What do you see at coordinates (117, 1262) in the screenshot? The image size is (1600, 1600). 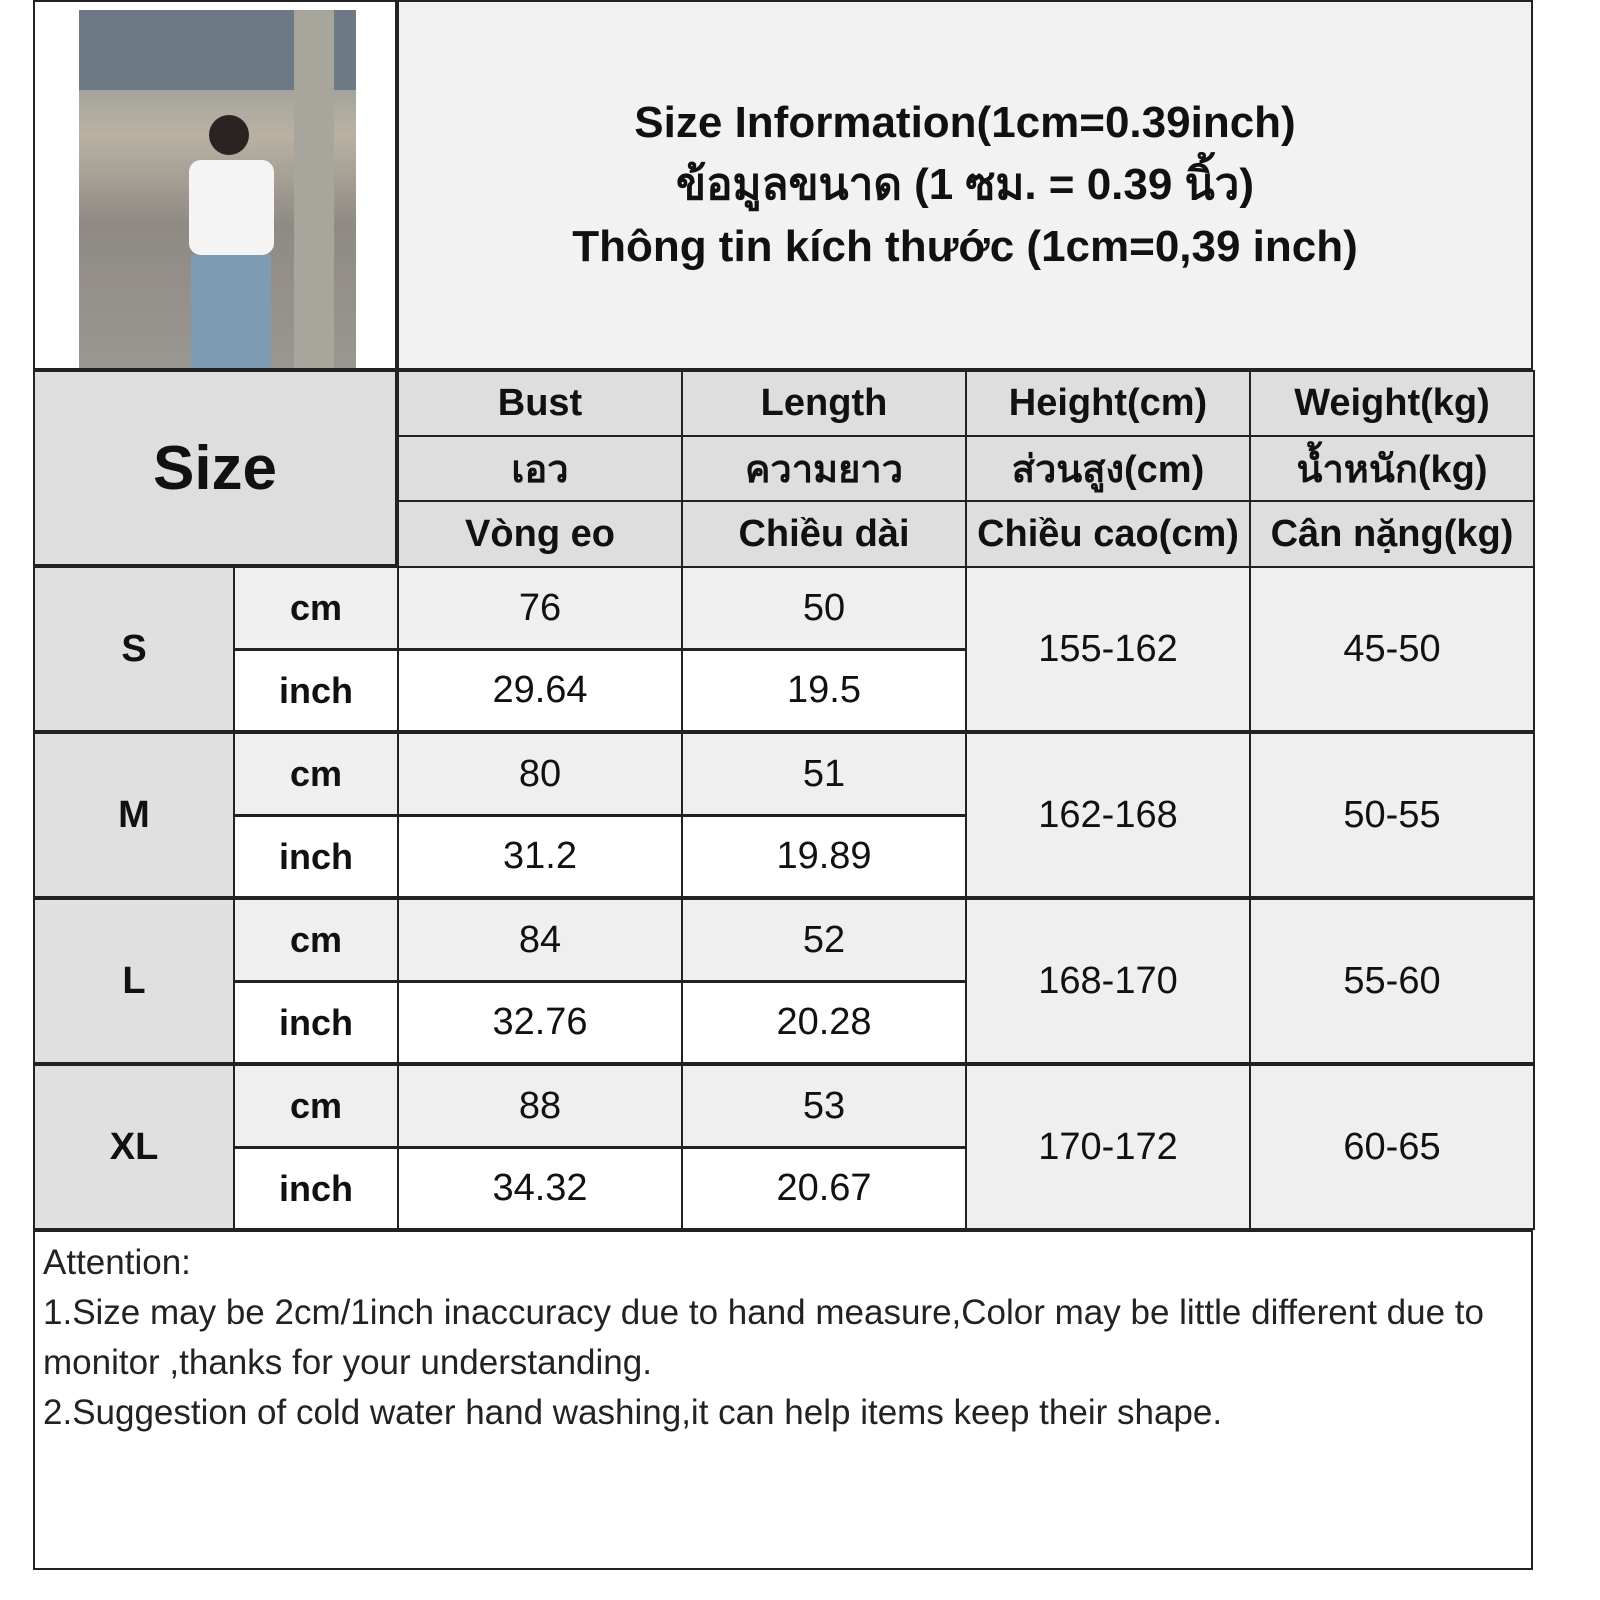 I see `notes-heading: Attention:` at bounding box center [117, 1262].